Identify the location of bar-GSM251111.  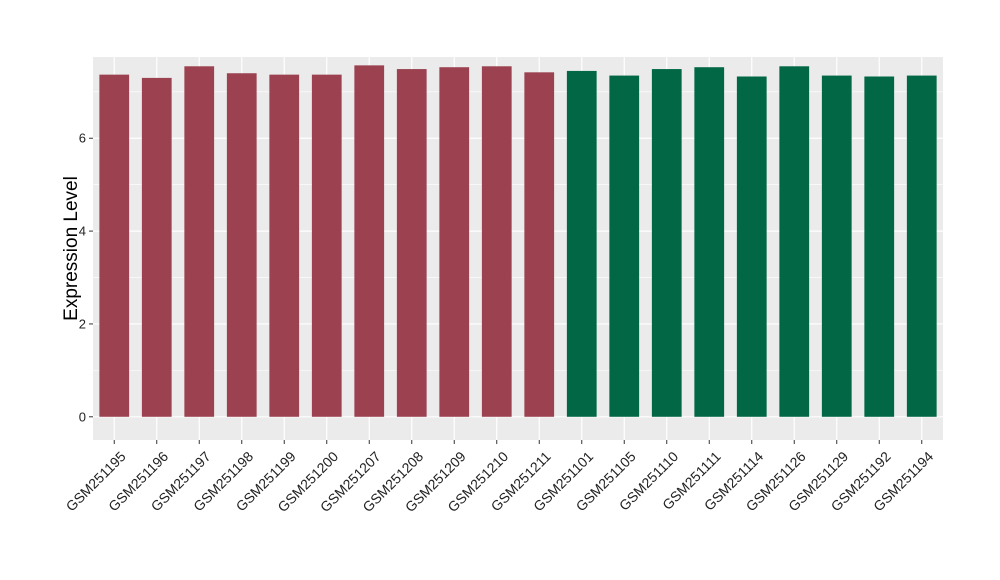
(709, 242).